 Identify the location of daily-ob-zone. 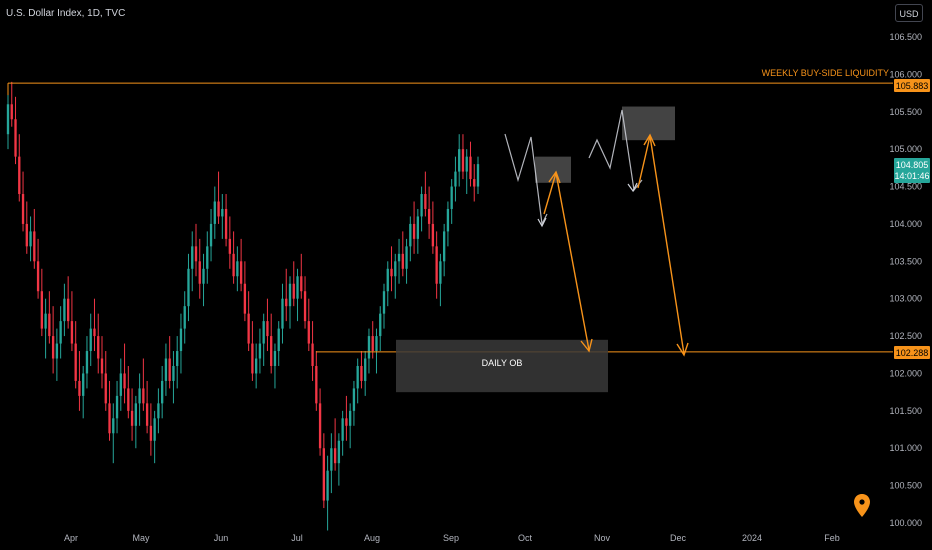
(502, 366).